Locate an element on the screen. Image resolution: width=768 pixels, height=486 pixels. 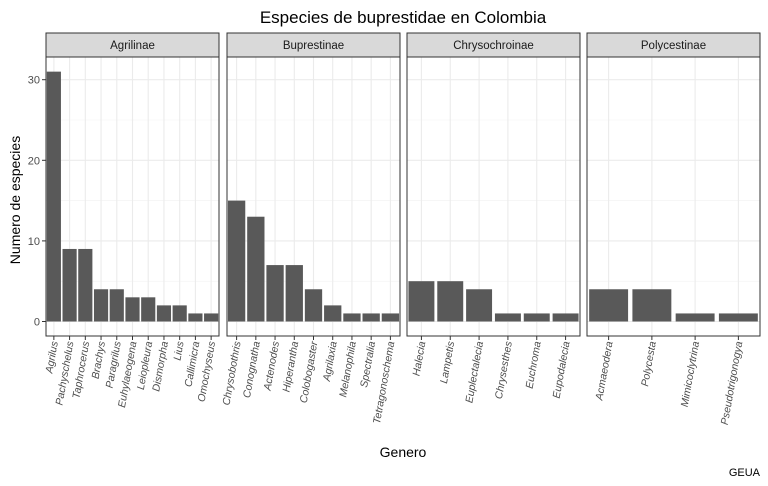
panel-background is located at coordinates (493, 196).